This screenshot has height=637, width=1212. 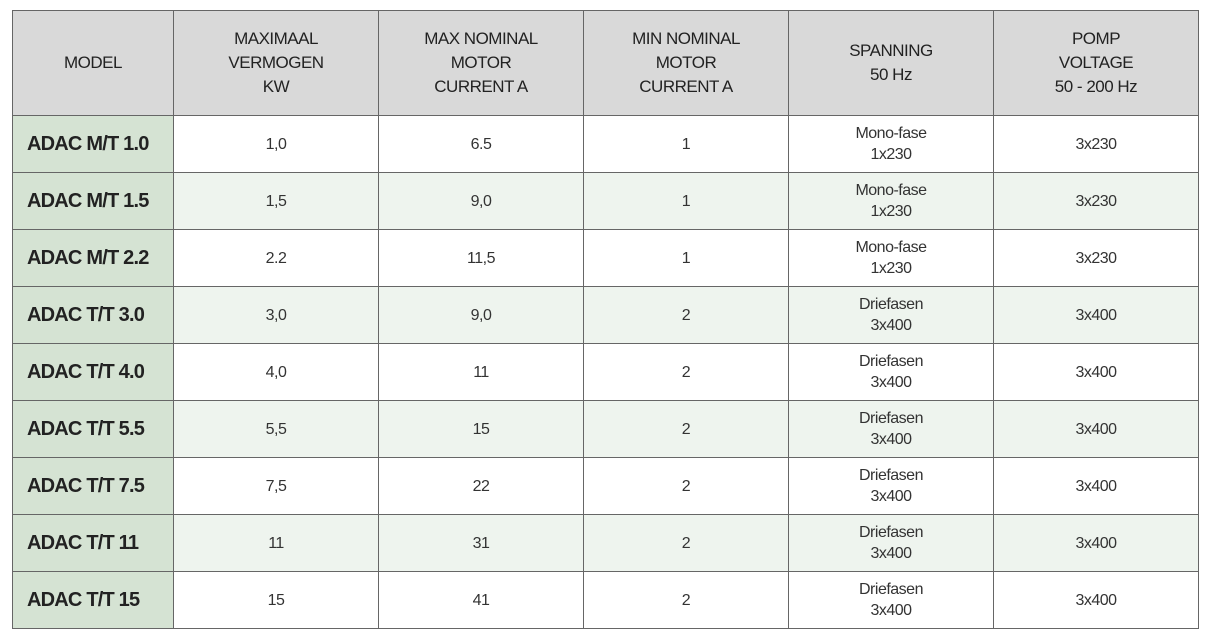 What do you see at coordinates (93, 258) in the screenshot?
I see `model-cell: ADAC M/T 2.2` at bounding box center [93, 258].